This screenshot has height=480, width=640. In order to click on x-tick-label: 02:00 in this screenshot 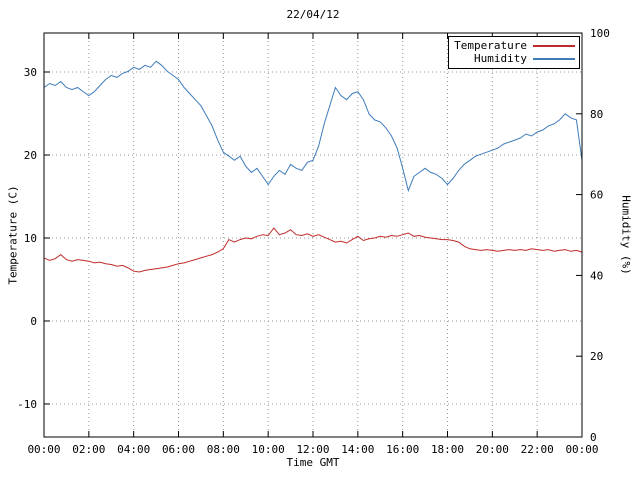, I will do `click(88, 449)`.